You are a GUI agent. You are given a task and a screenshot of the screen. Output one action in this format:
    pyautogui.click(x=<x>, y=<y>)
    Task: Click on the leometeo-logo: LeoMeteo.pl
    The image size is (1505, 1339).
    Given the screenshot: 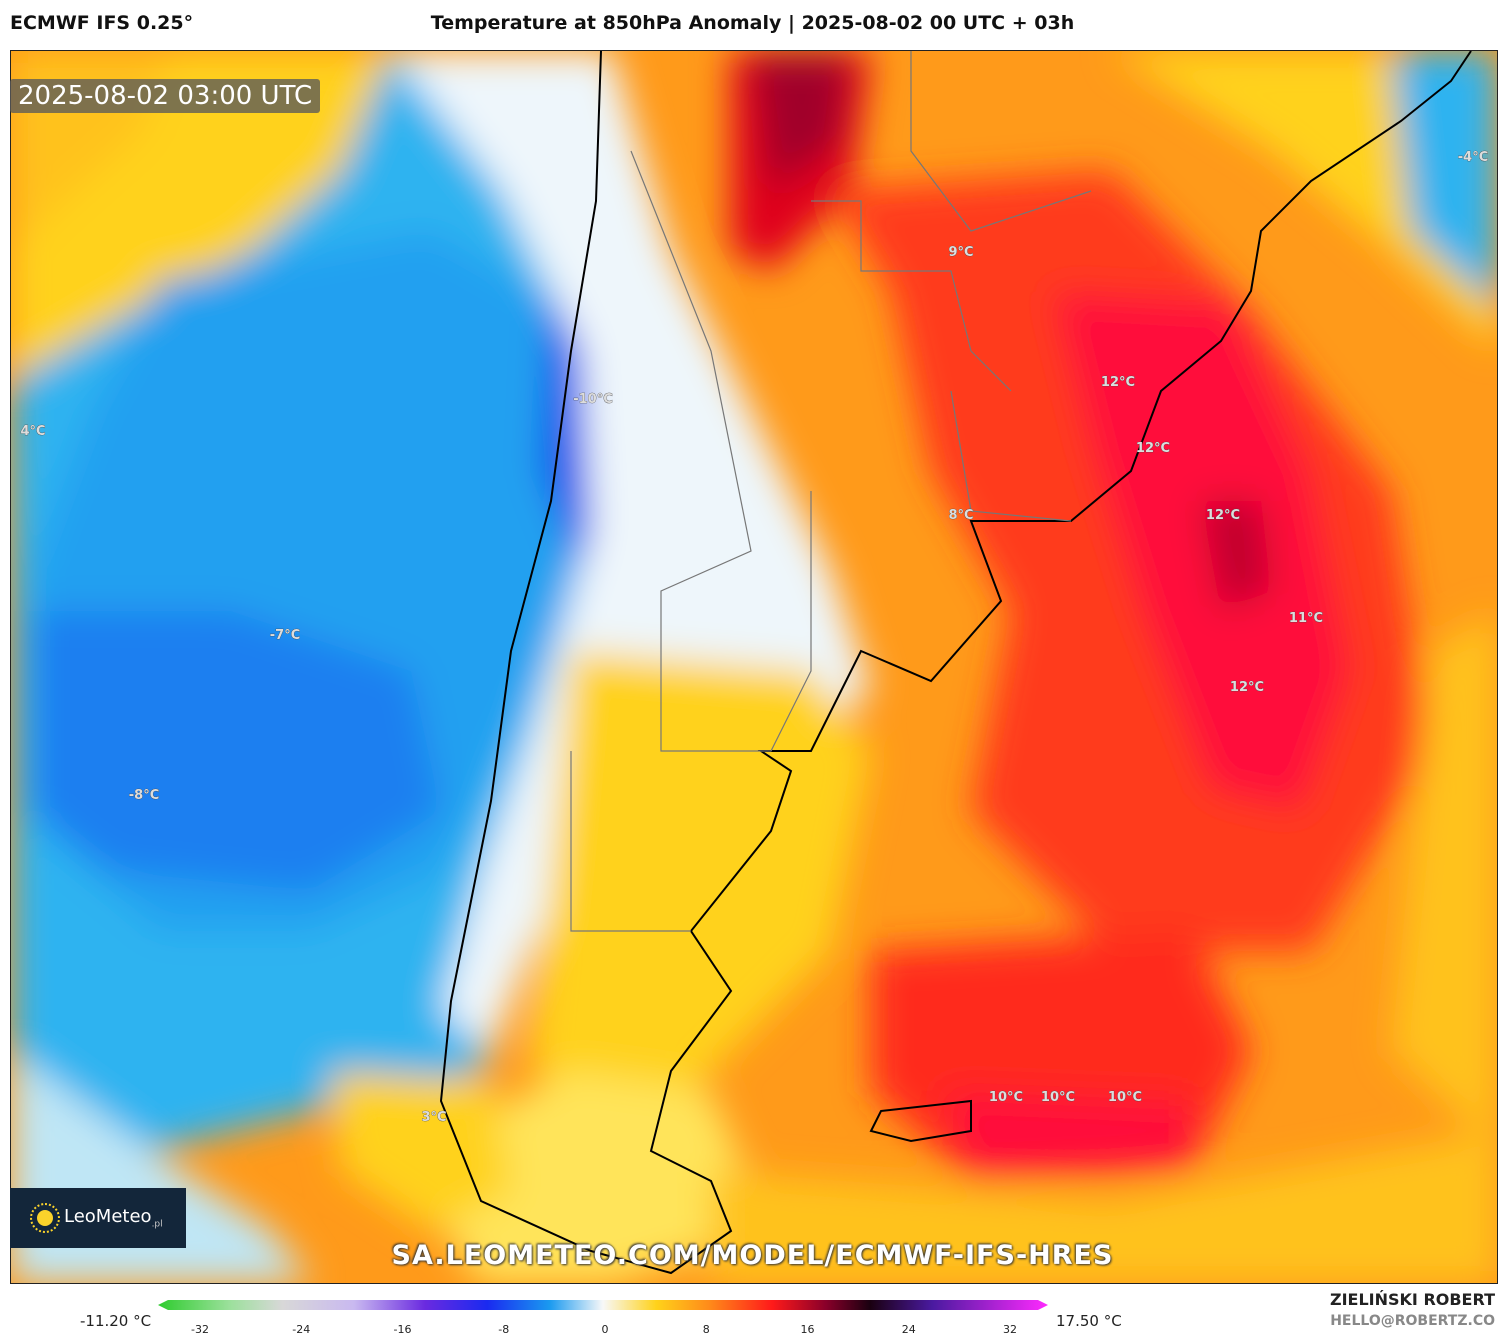 What is the action you would take?
    pyautogui.click(x=98, y=1218)
    